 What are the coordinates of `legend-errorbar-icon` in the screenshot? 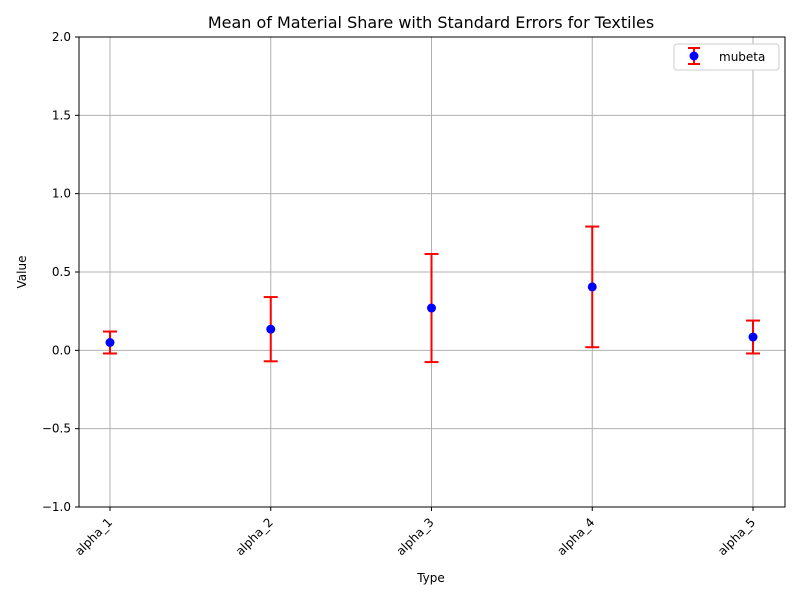 It's located at (694, 56).